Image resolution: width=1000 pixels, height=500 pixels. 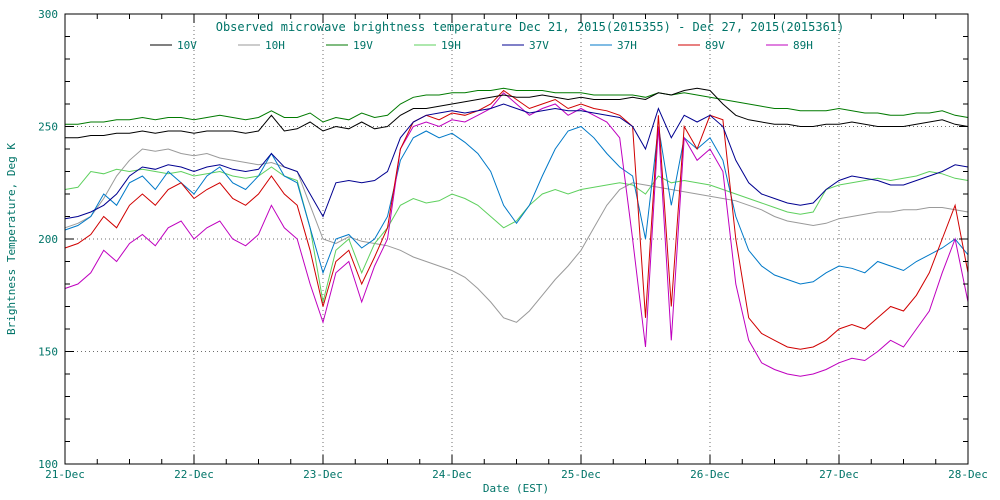 I want to click on x-tick-label: 28-Dec, so click(x=968, y=474).